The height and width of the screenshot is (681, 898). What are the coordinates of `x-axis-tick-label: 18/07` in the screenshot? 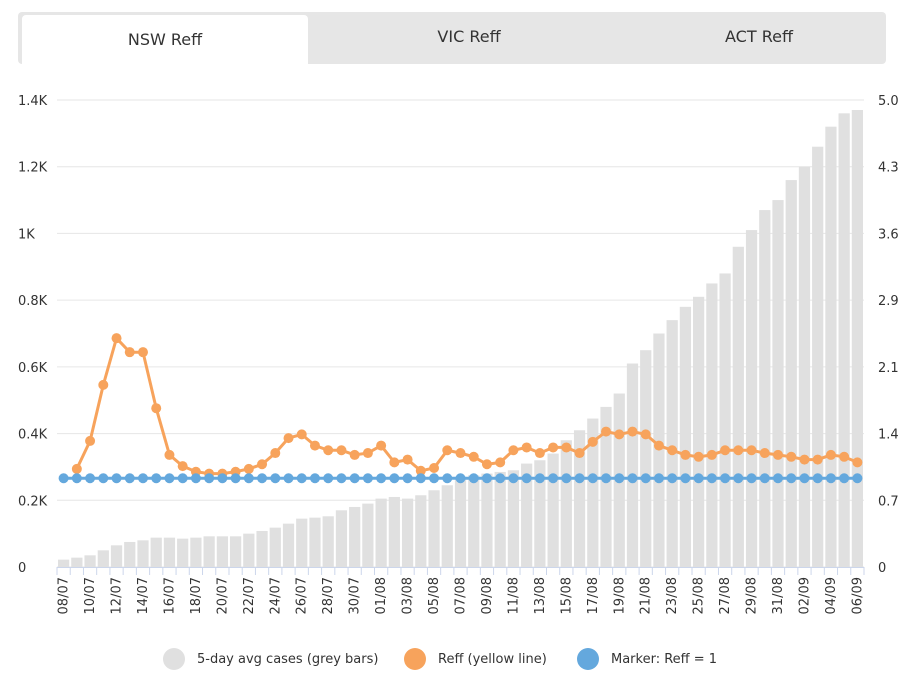 It's located at (196, 595).